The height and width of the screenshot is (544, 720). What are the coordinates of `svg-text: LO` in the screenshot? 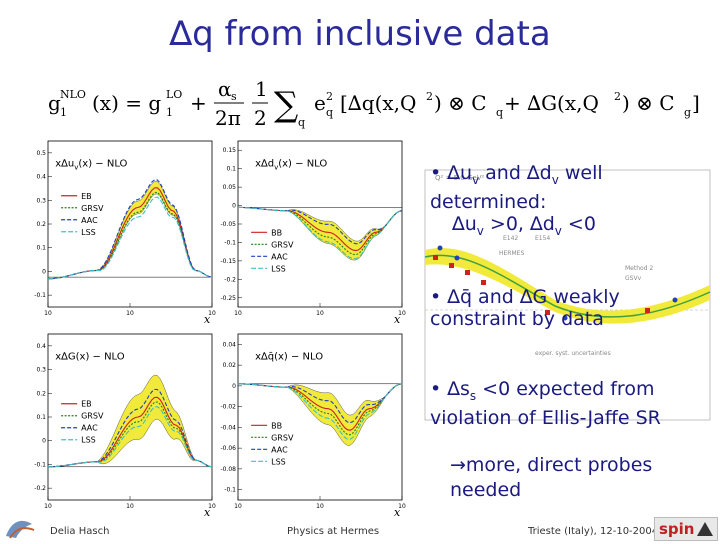 It's located at (174, 94).